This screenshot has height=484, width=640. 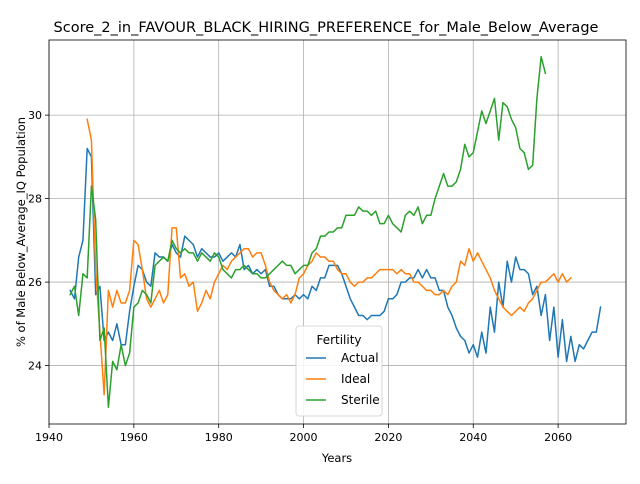 What do you see at coordinates (134, 437) in the screenshot?
I see `x-tick-label: 1960` at bounding box center [134, 437].